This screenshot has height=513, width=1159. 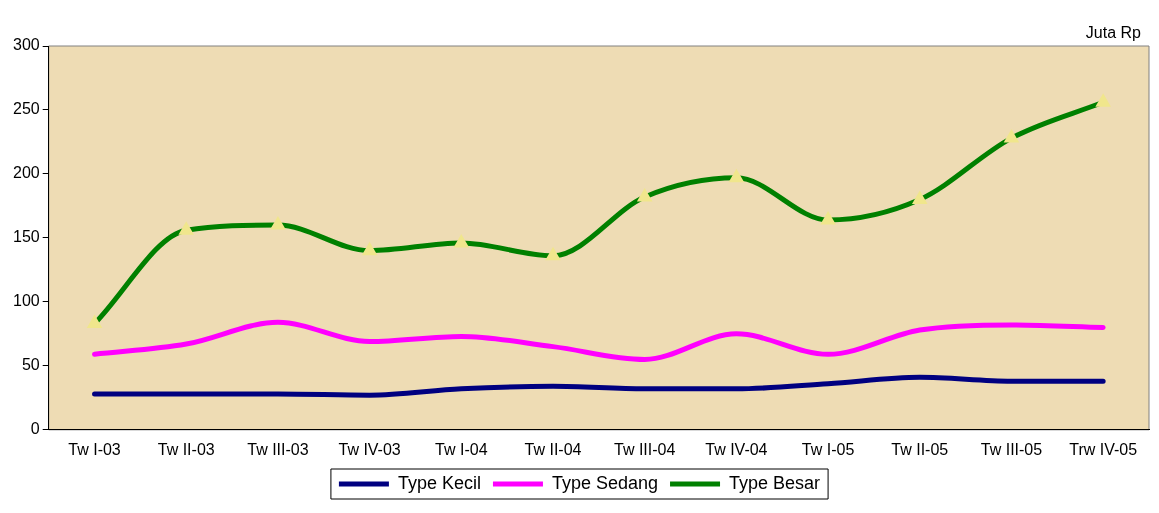 I want to click on y-tick-label: 200, so click(x=26, y=173).